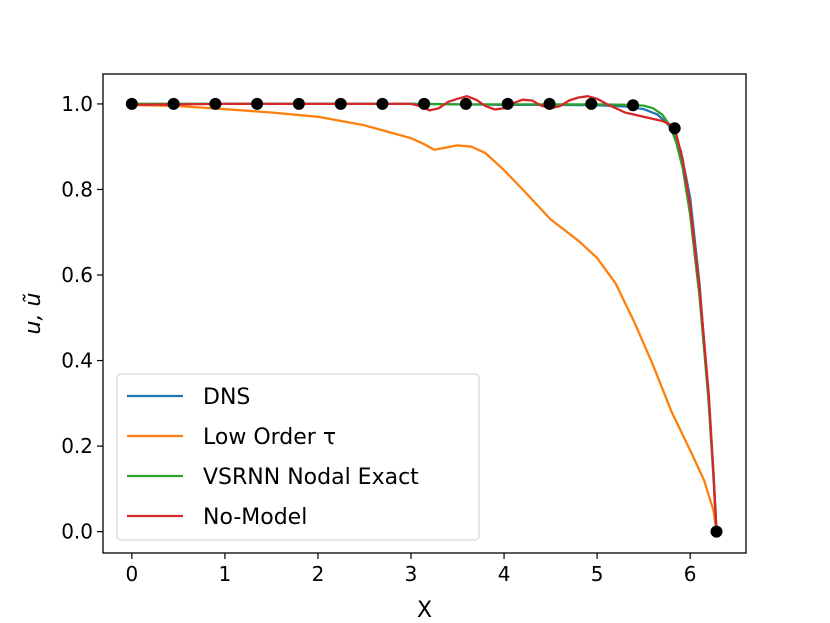 Image resolution: width=830 pixels, height=623 pixels. Describe the element at coordinates (131, 574) in the screenshot. I see `x-tick-label: 0` at that location.